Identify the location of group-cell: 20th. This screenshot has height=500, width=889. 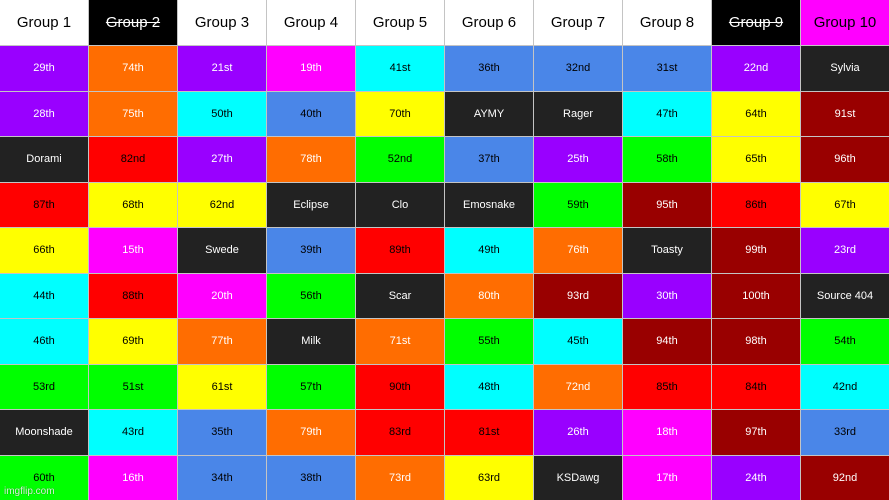
(222, 295).